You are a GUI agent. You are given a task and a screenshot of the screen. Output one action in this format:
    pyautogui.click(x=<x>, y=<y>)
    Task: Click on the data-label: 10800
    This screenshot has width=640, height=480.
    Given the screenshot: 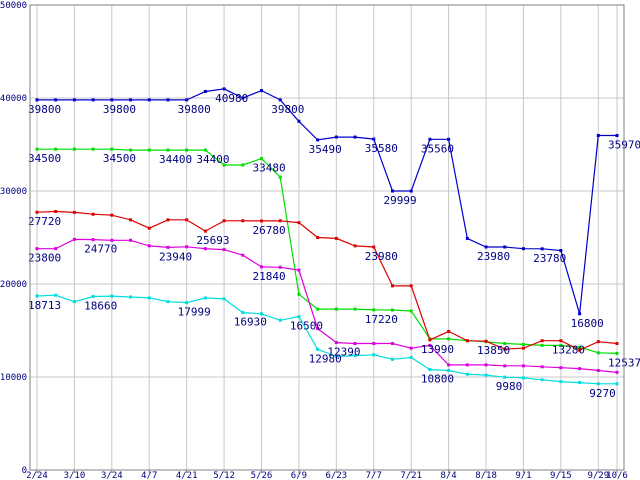 What is the action you would take?
    pyautogui.click(x=437, y=379)
    